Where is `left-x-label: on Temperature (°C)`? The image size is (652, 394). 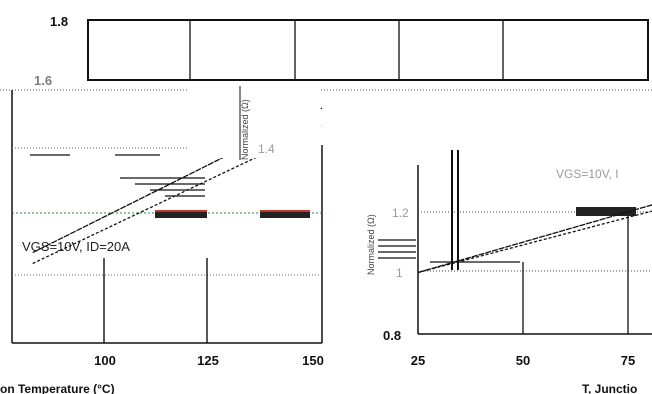 left-x-label: on Temperature (°C) is located at coordinates (57, 388).